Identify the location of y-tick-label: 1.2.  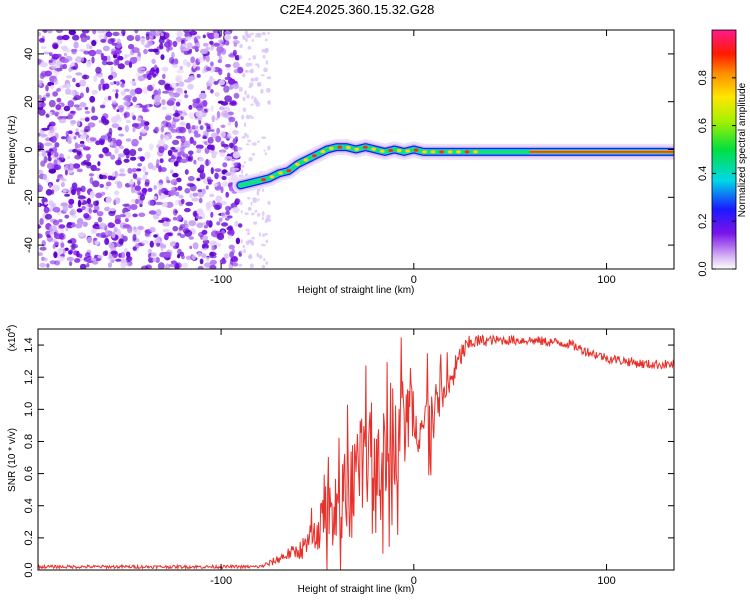
(29, 377).